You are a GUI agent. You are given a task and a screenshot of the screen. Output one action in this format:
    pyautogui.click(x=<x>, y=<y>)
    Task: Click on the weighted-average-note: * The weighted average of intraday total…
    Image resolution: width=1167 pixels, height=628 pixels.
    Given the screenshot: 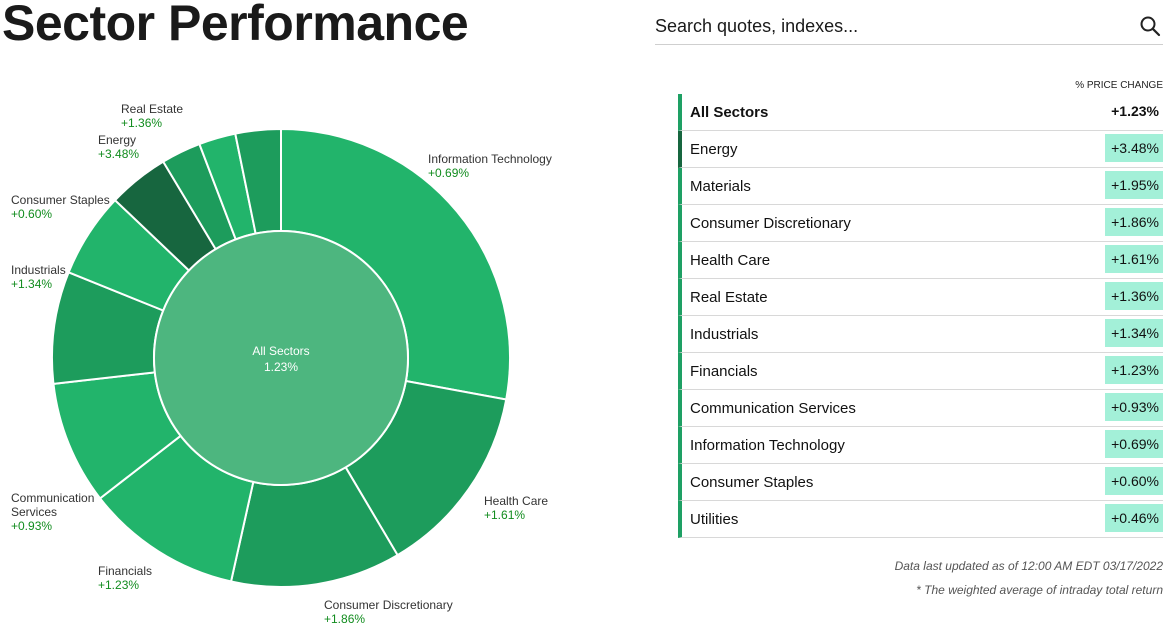 What is the action you would take?
    pyautogui.click(x=1039, y=590)
    